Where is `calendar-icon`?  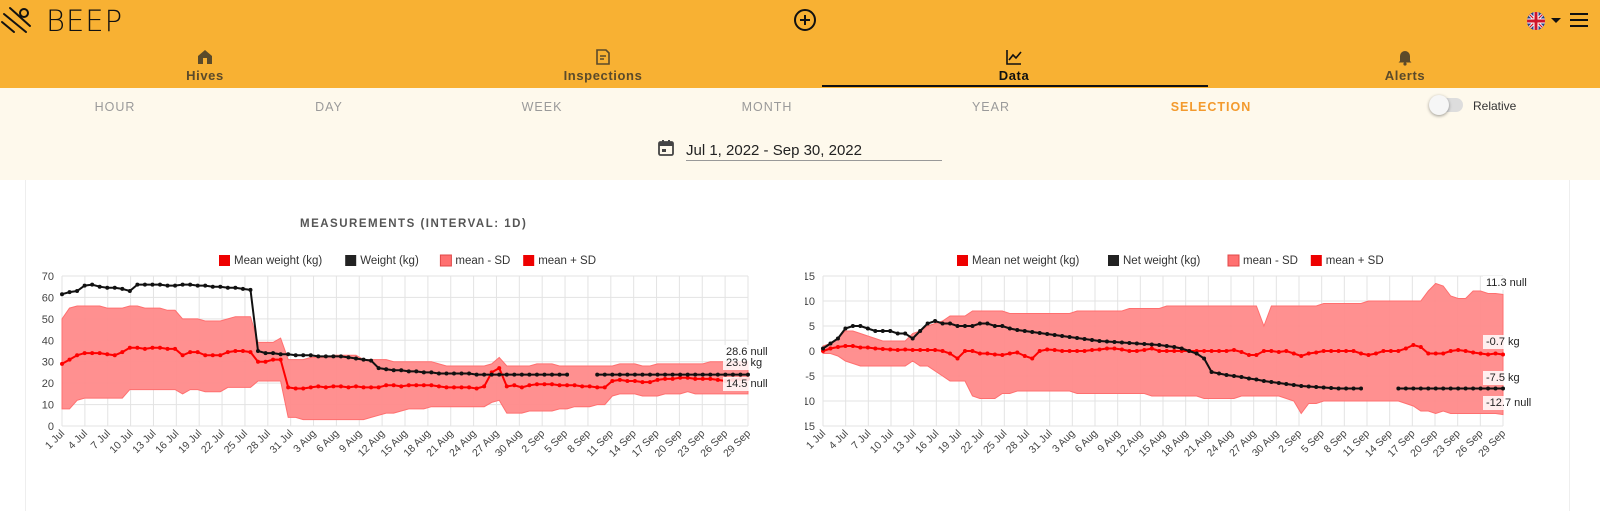 calendar-icon is located at coordinates (666, 148).